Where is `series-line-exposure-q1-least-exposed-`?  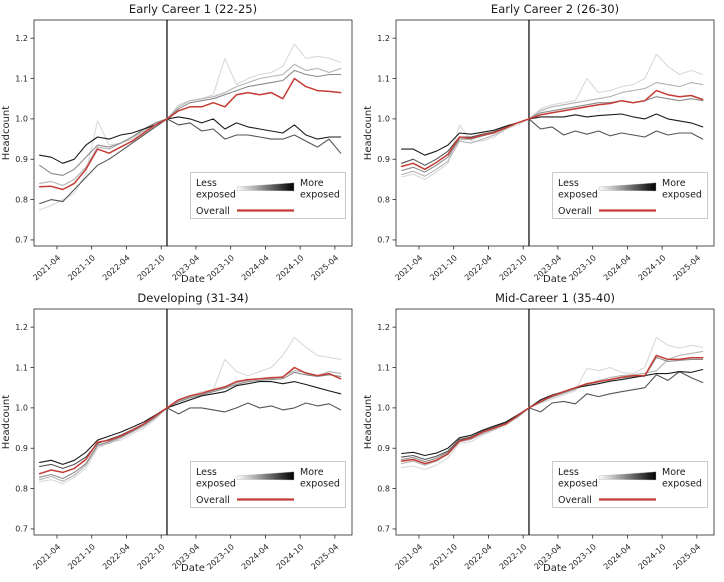 series-line-exposure-q1-least-exposed- is located at coordinates (552, 403).